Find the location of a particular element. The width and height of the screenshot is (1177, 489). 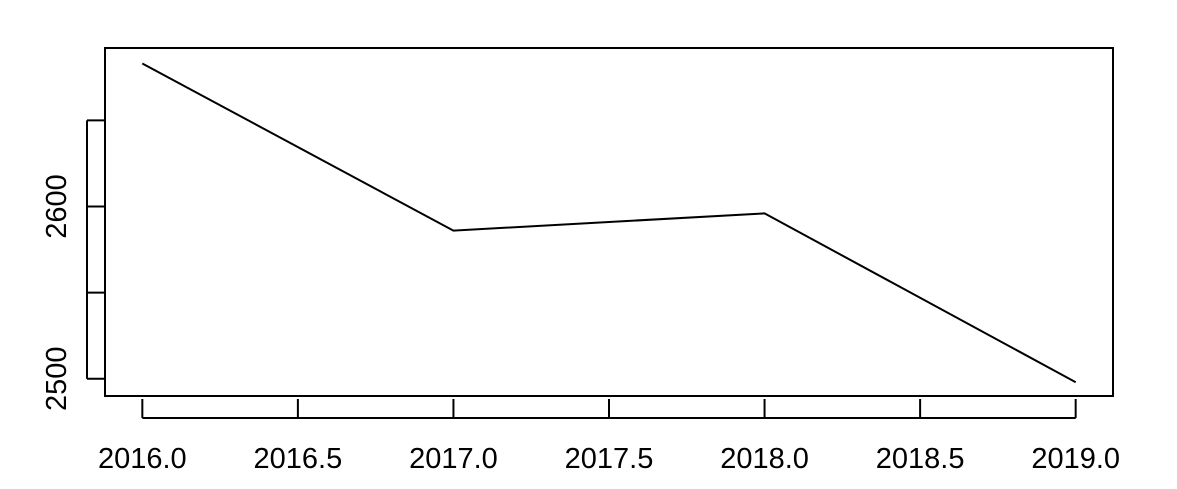

x-tick-label: 2017.5 is located at coordinates (609, 459).